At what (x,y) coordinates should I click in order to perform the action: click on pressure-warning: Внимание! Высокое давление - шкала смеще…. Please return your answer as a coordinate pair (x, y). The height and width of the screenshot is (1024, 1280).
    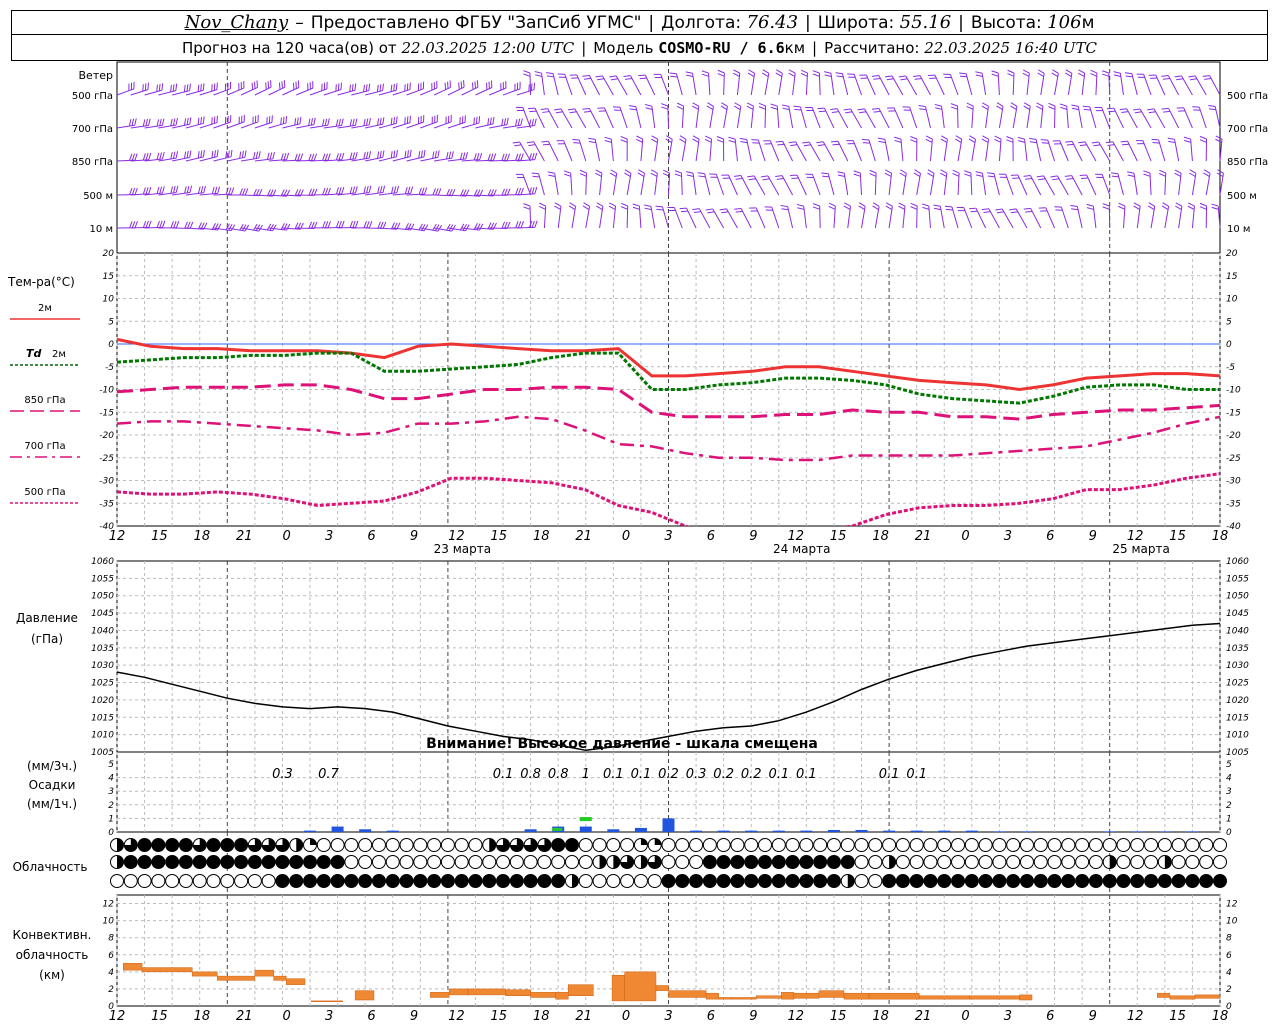
    Looking at the image, I should click on (622, 744).